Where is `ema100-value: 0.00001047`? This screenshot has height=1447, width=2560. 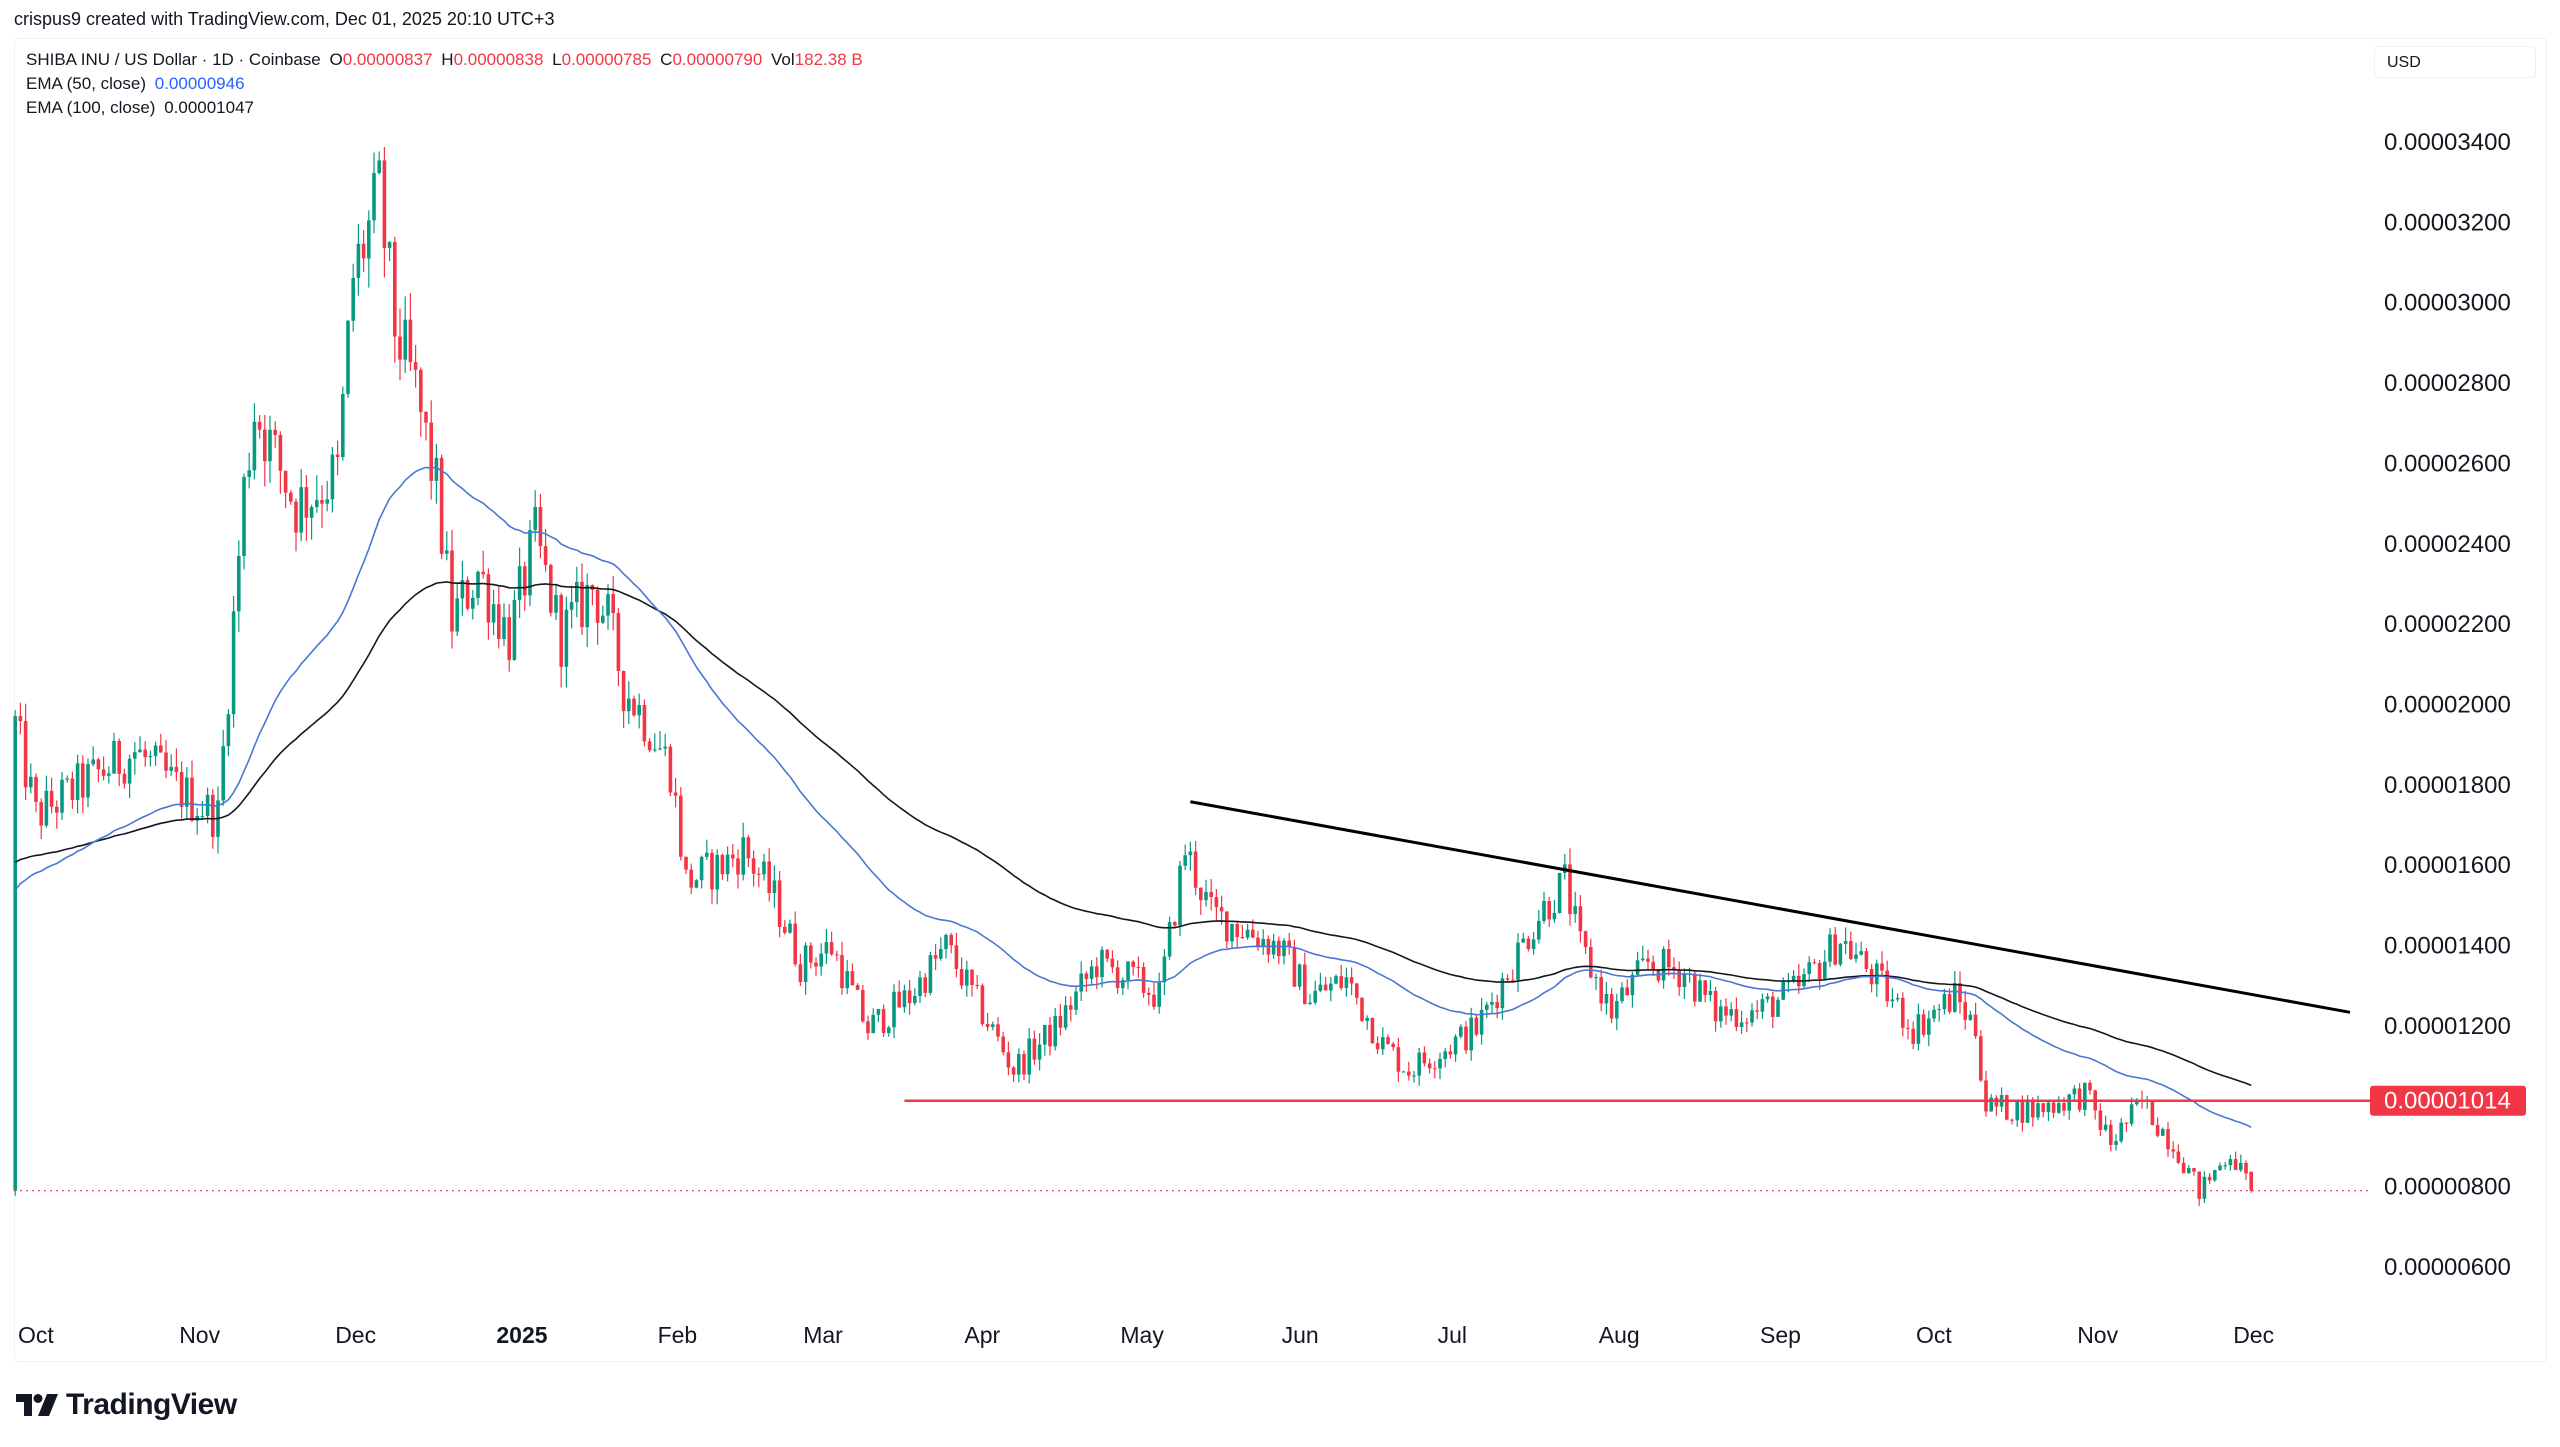
ema100-value: 0.00001047 is located at coordinates (209, 107).